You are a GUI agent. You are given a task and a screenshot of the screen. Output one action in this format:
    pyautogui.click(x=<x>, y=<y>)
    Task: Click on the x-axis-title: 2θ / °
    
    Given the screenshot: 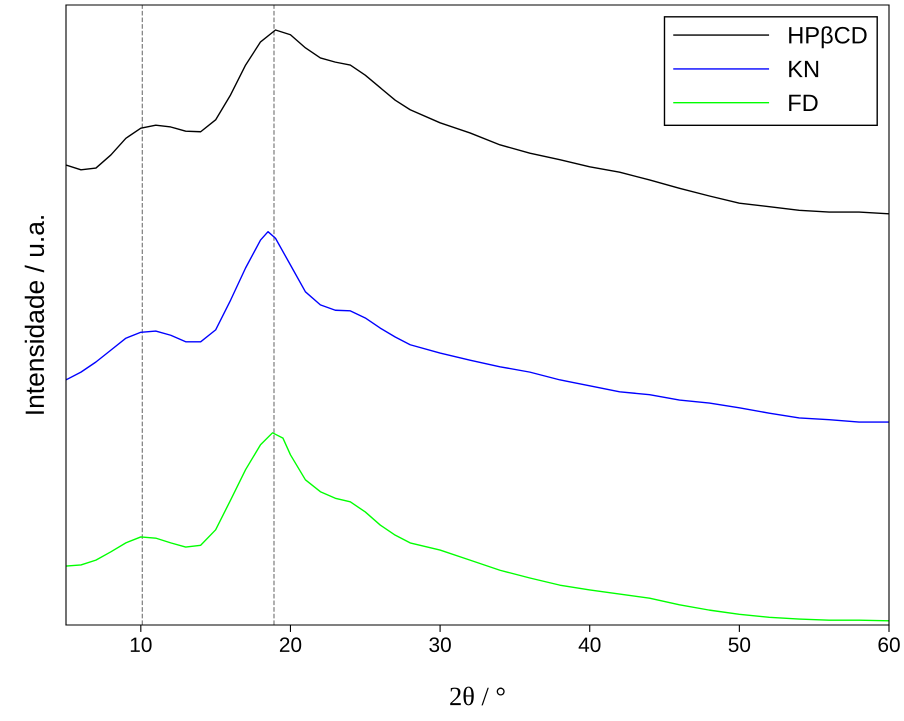 What is the action you would take?
    pyautogui.click(x=477, y=696)
    